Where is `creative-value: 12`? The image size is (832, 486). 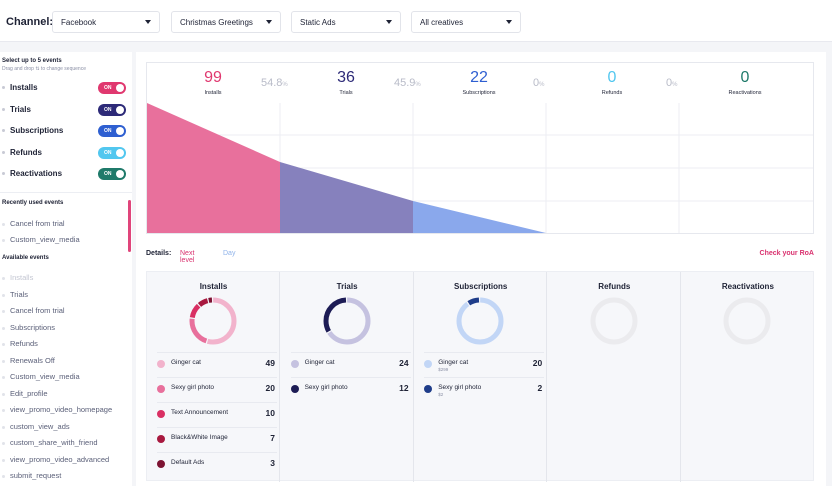 creative-value: 12 is located at coordinates (404, 388).